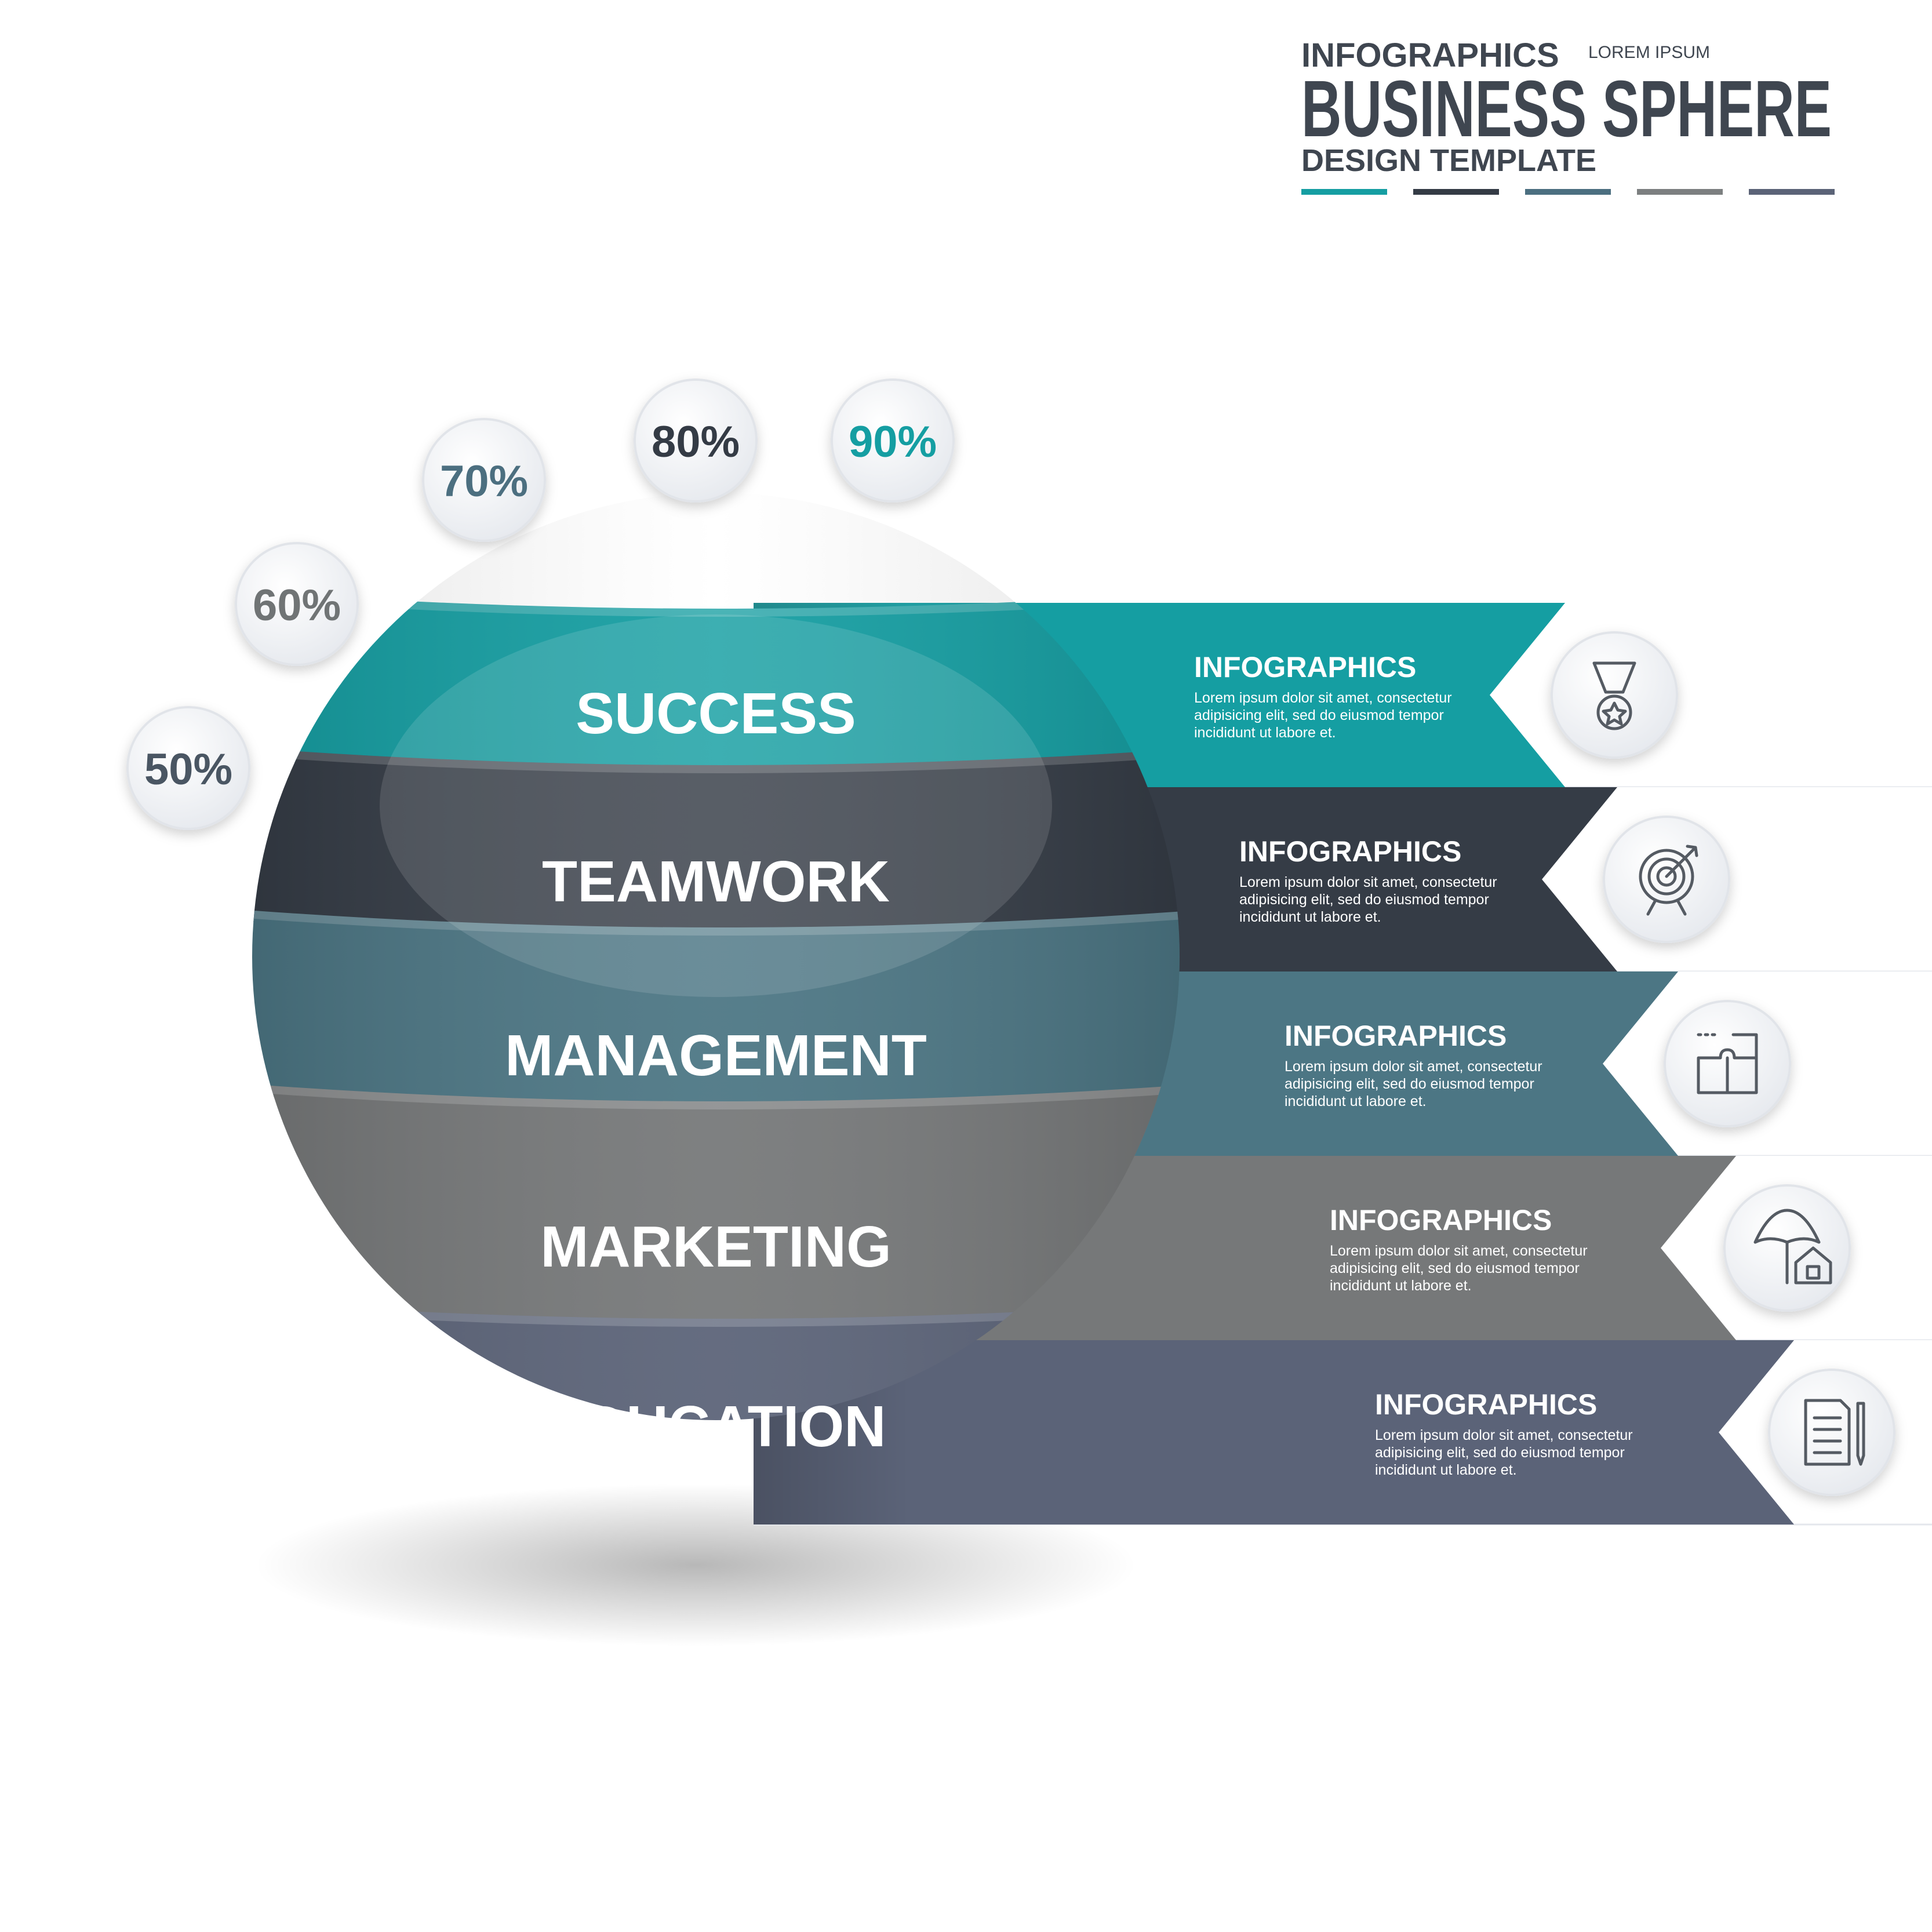 The height and width of the screenshot is (1932, 1932). I want to click on page-title: BUSINESS SPHERE, so click(1567, 109).